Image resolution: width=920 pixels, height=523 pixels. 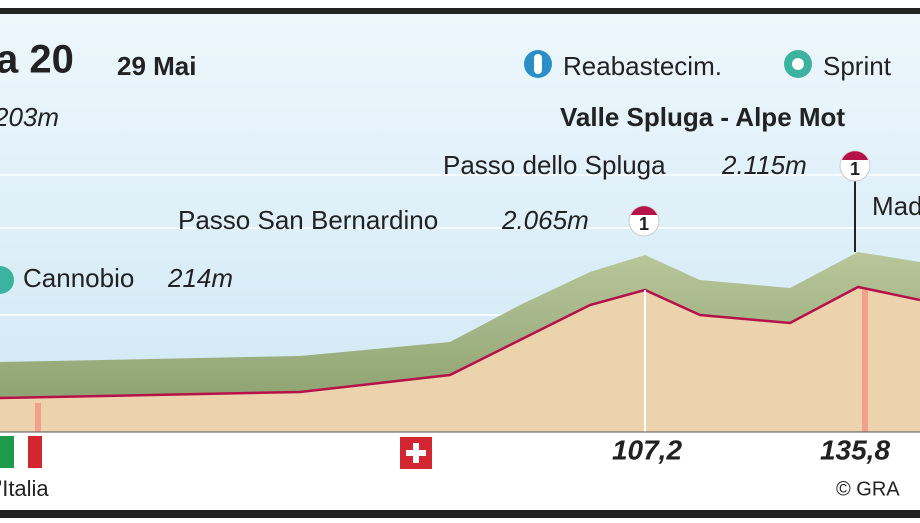 I want to click on bottom-border, so click(x=460, y=514).